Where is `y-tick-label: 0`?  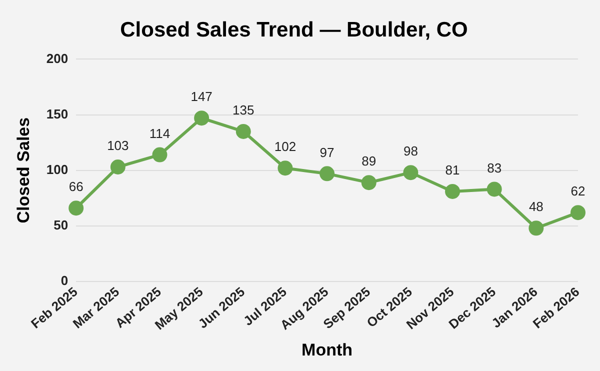
y-tick-label: 0 is located at coordinates (64, 280).